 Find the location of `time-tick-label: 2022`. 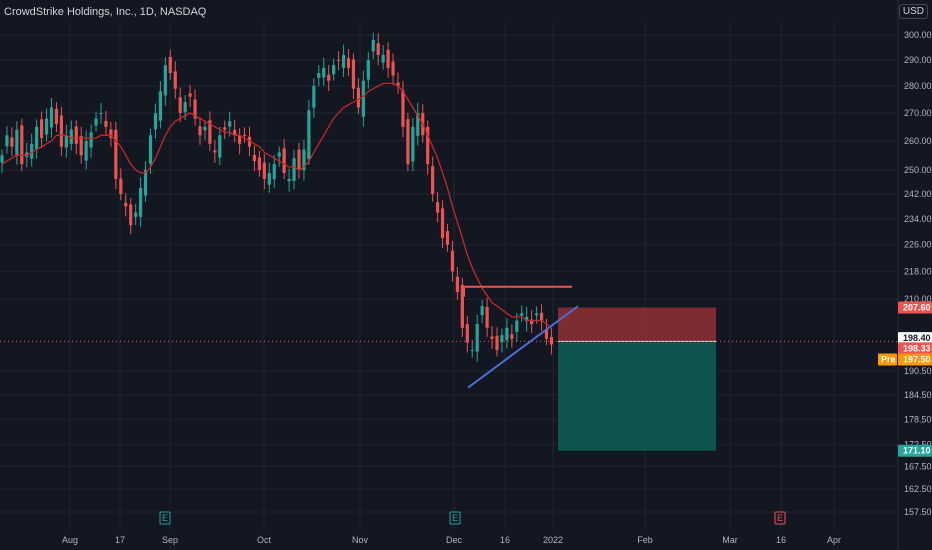

time-tick-label: 2022 is located at coordinates (553, 540).